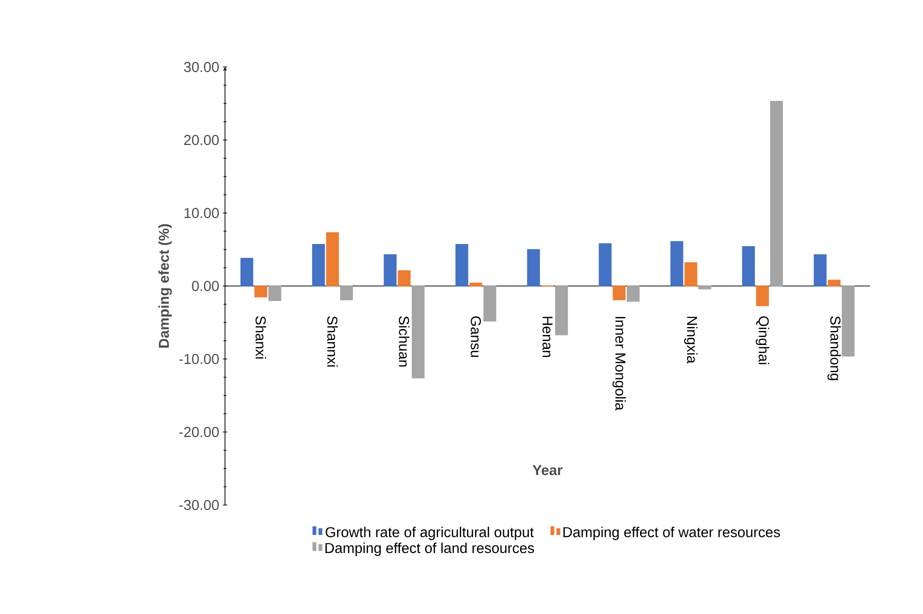 The image size is (923, 614). Describe the element at coordinates (671, 533) in the screenshot. I see `legend-label: Damping effect of water resources` at that location.